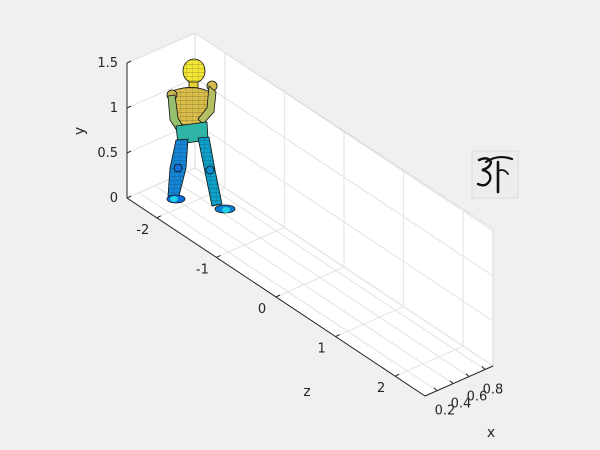  Describe the element at coordinates (477, 397) in the screenshot. I see `x-tick-label: 0.6` at that location.